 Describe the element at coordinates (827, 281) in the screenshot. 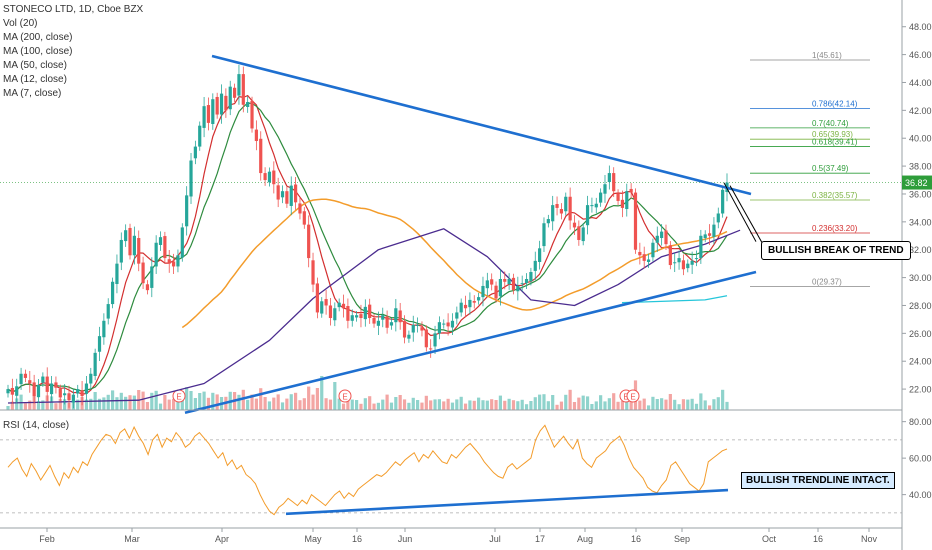

I see `fib-level-label: 0(29.37)` at that location.